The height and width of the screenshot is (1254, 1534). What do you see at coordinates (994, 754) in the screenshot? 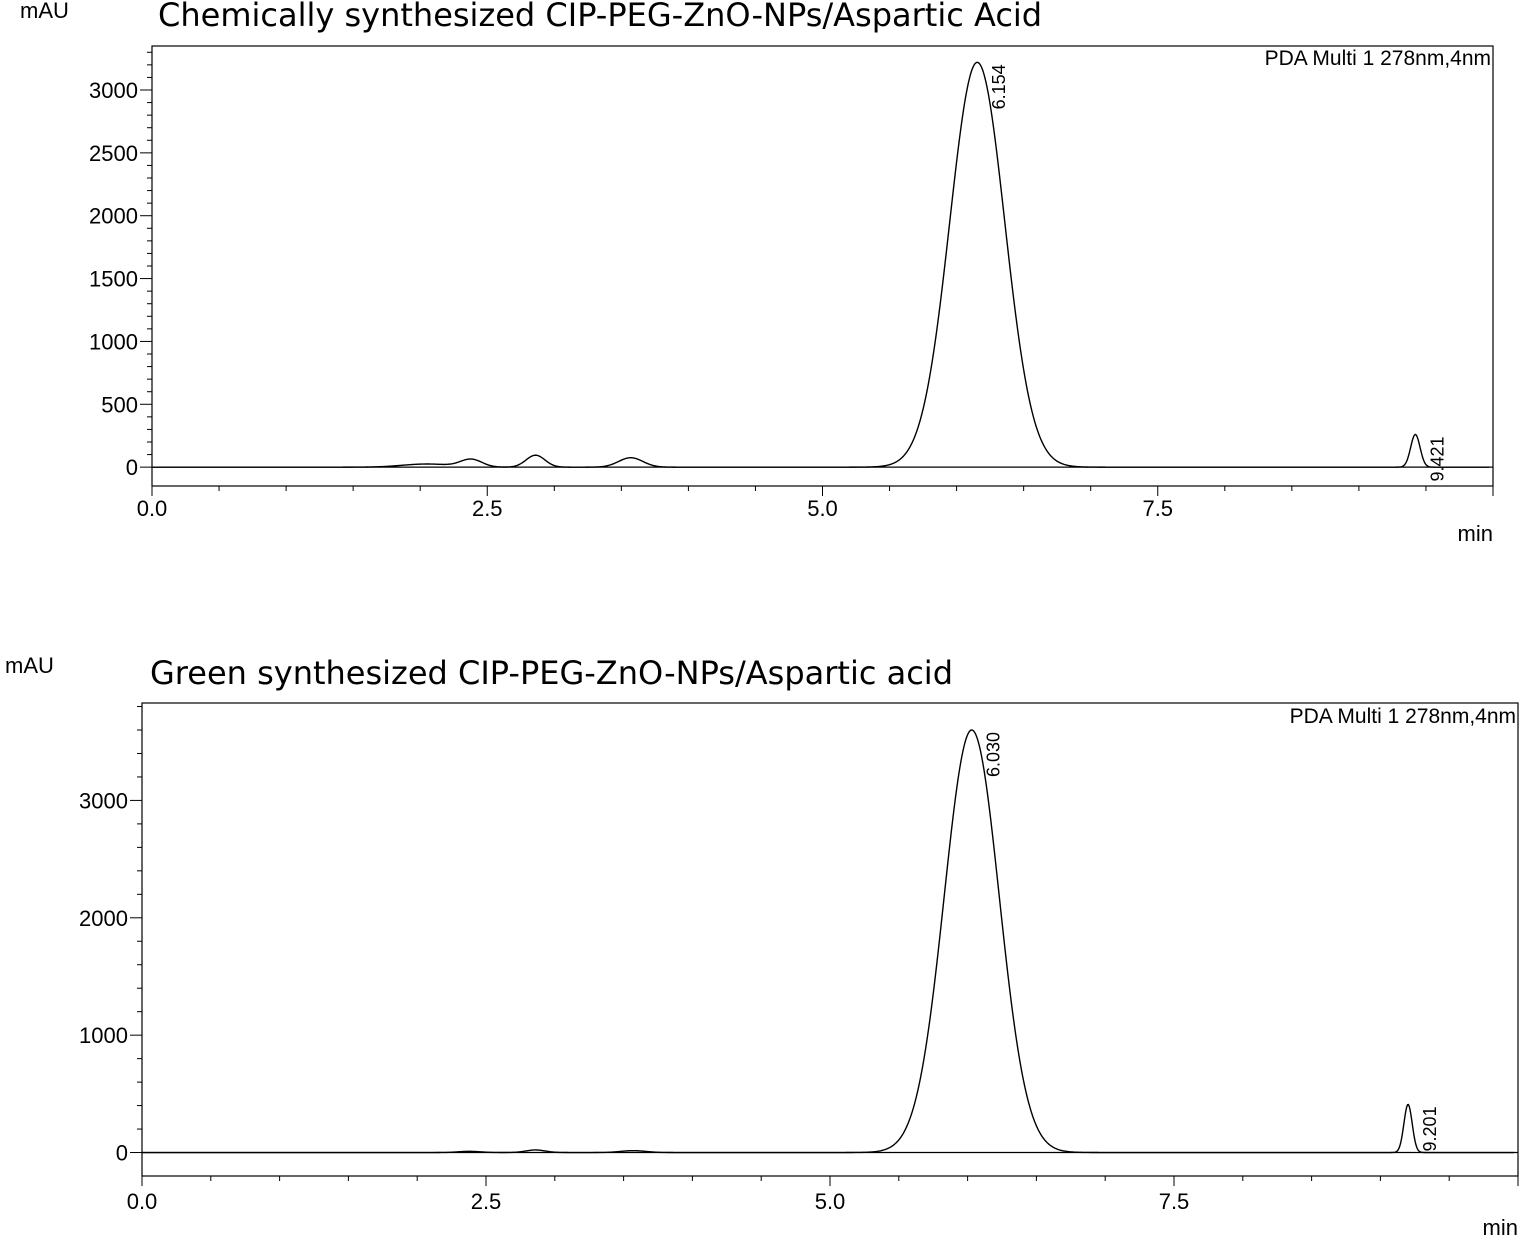
I see `peak-label: 6.030` at bounding box center [994, 754].